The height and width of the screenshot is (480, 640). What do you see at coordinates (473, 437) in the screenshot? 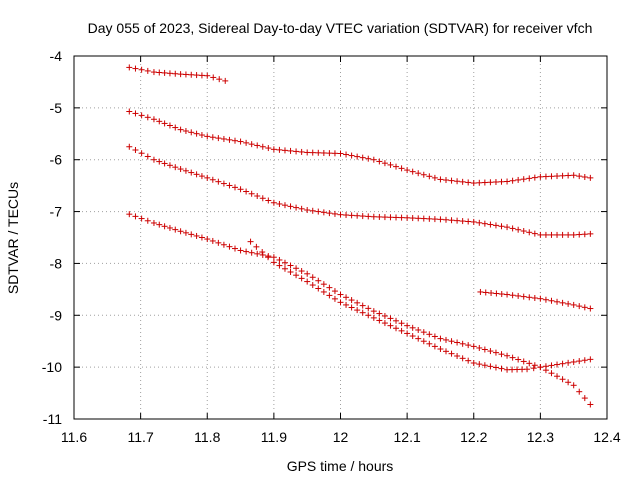
I see `x-tick-label: 12.2` at bounding box center [473, 437].